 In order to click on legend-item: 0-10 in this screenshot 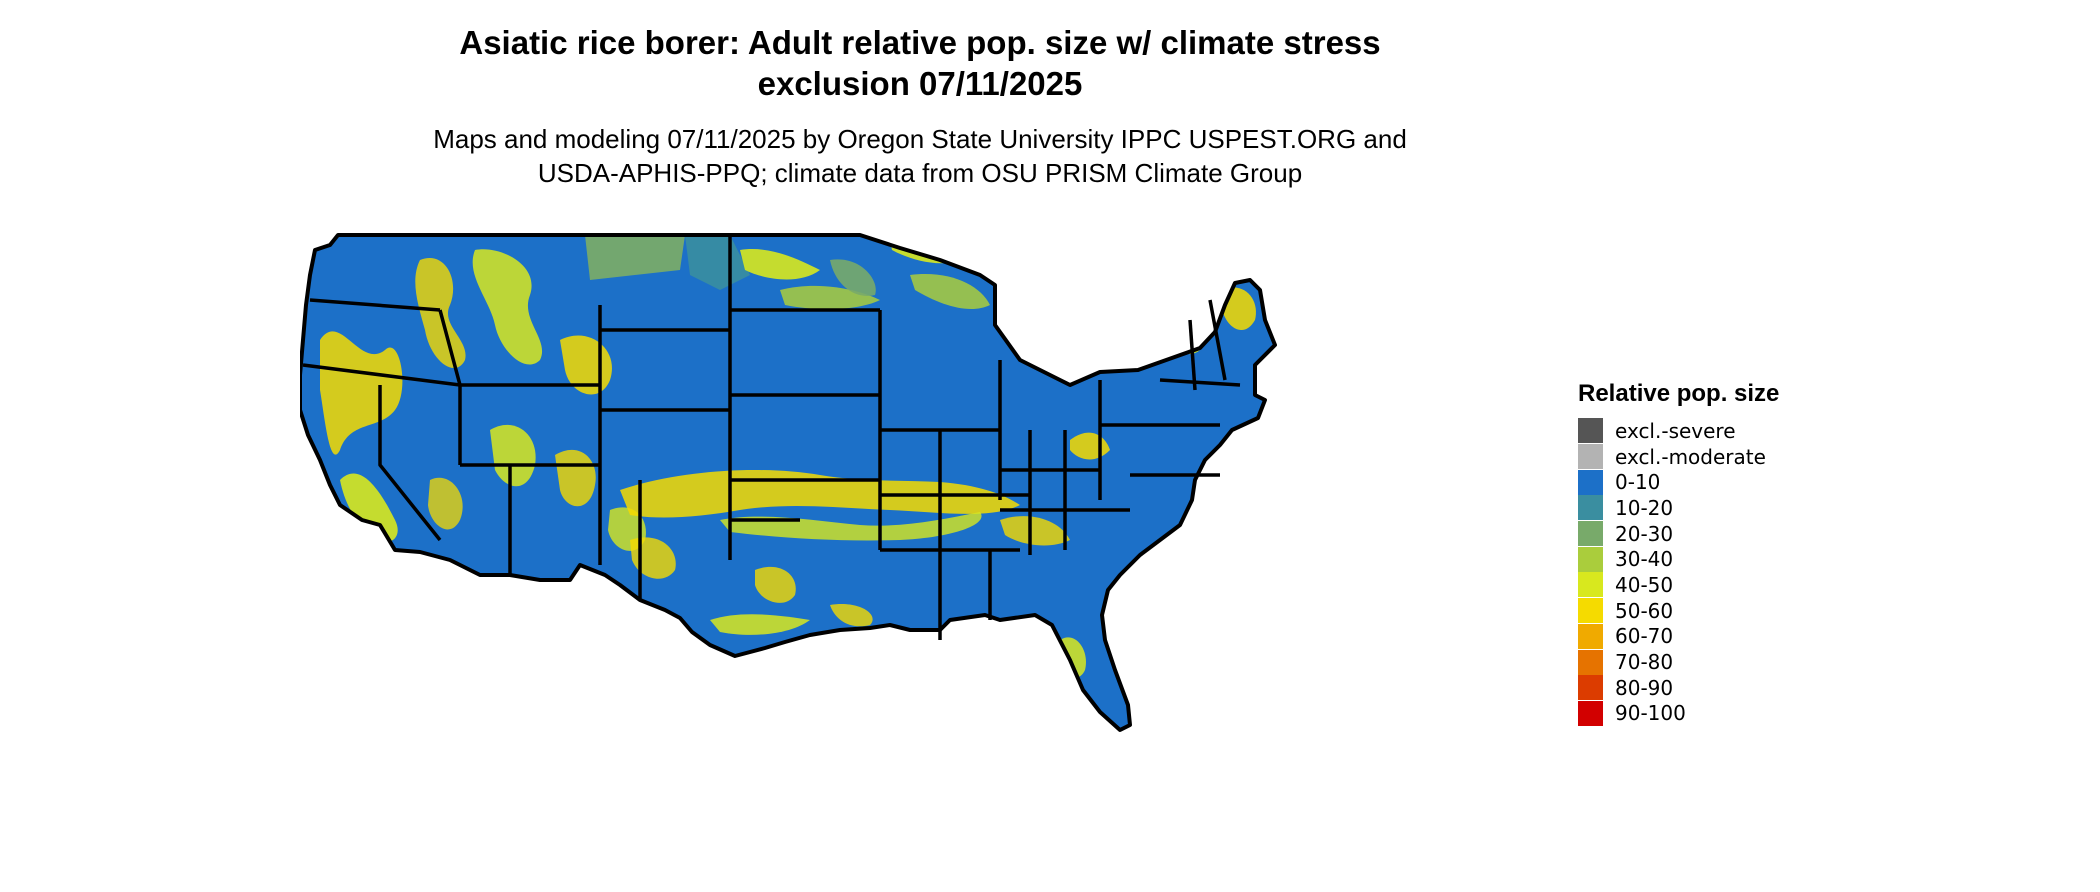, I will do `click(1738, 482)`.